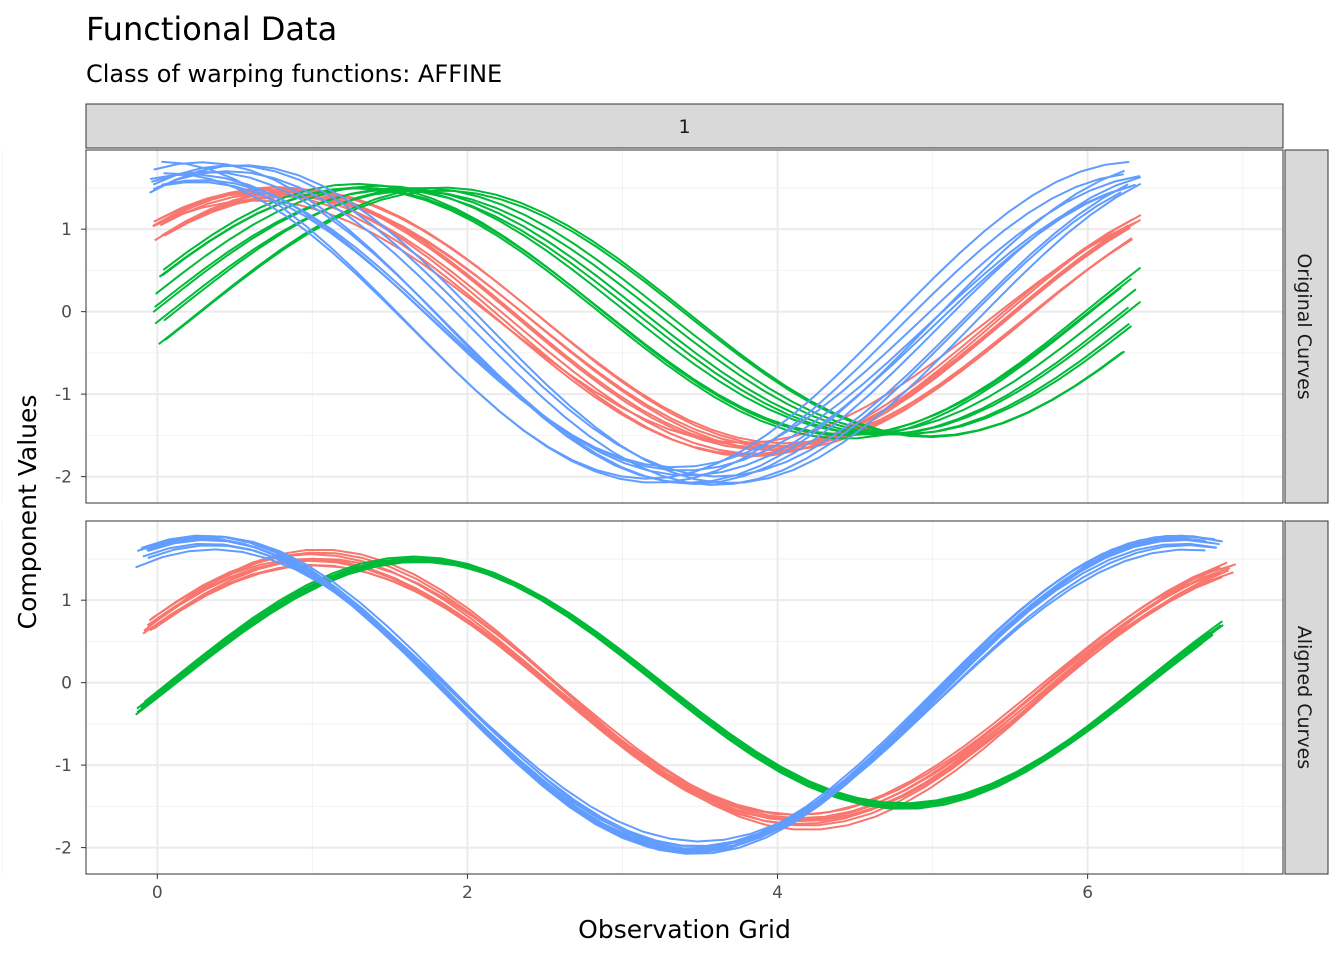 This screenshot has height=960, width=1344. I want to click on x-axis-tick-labels: 0 2 4 6, so click(622, 888).